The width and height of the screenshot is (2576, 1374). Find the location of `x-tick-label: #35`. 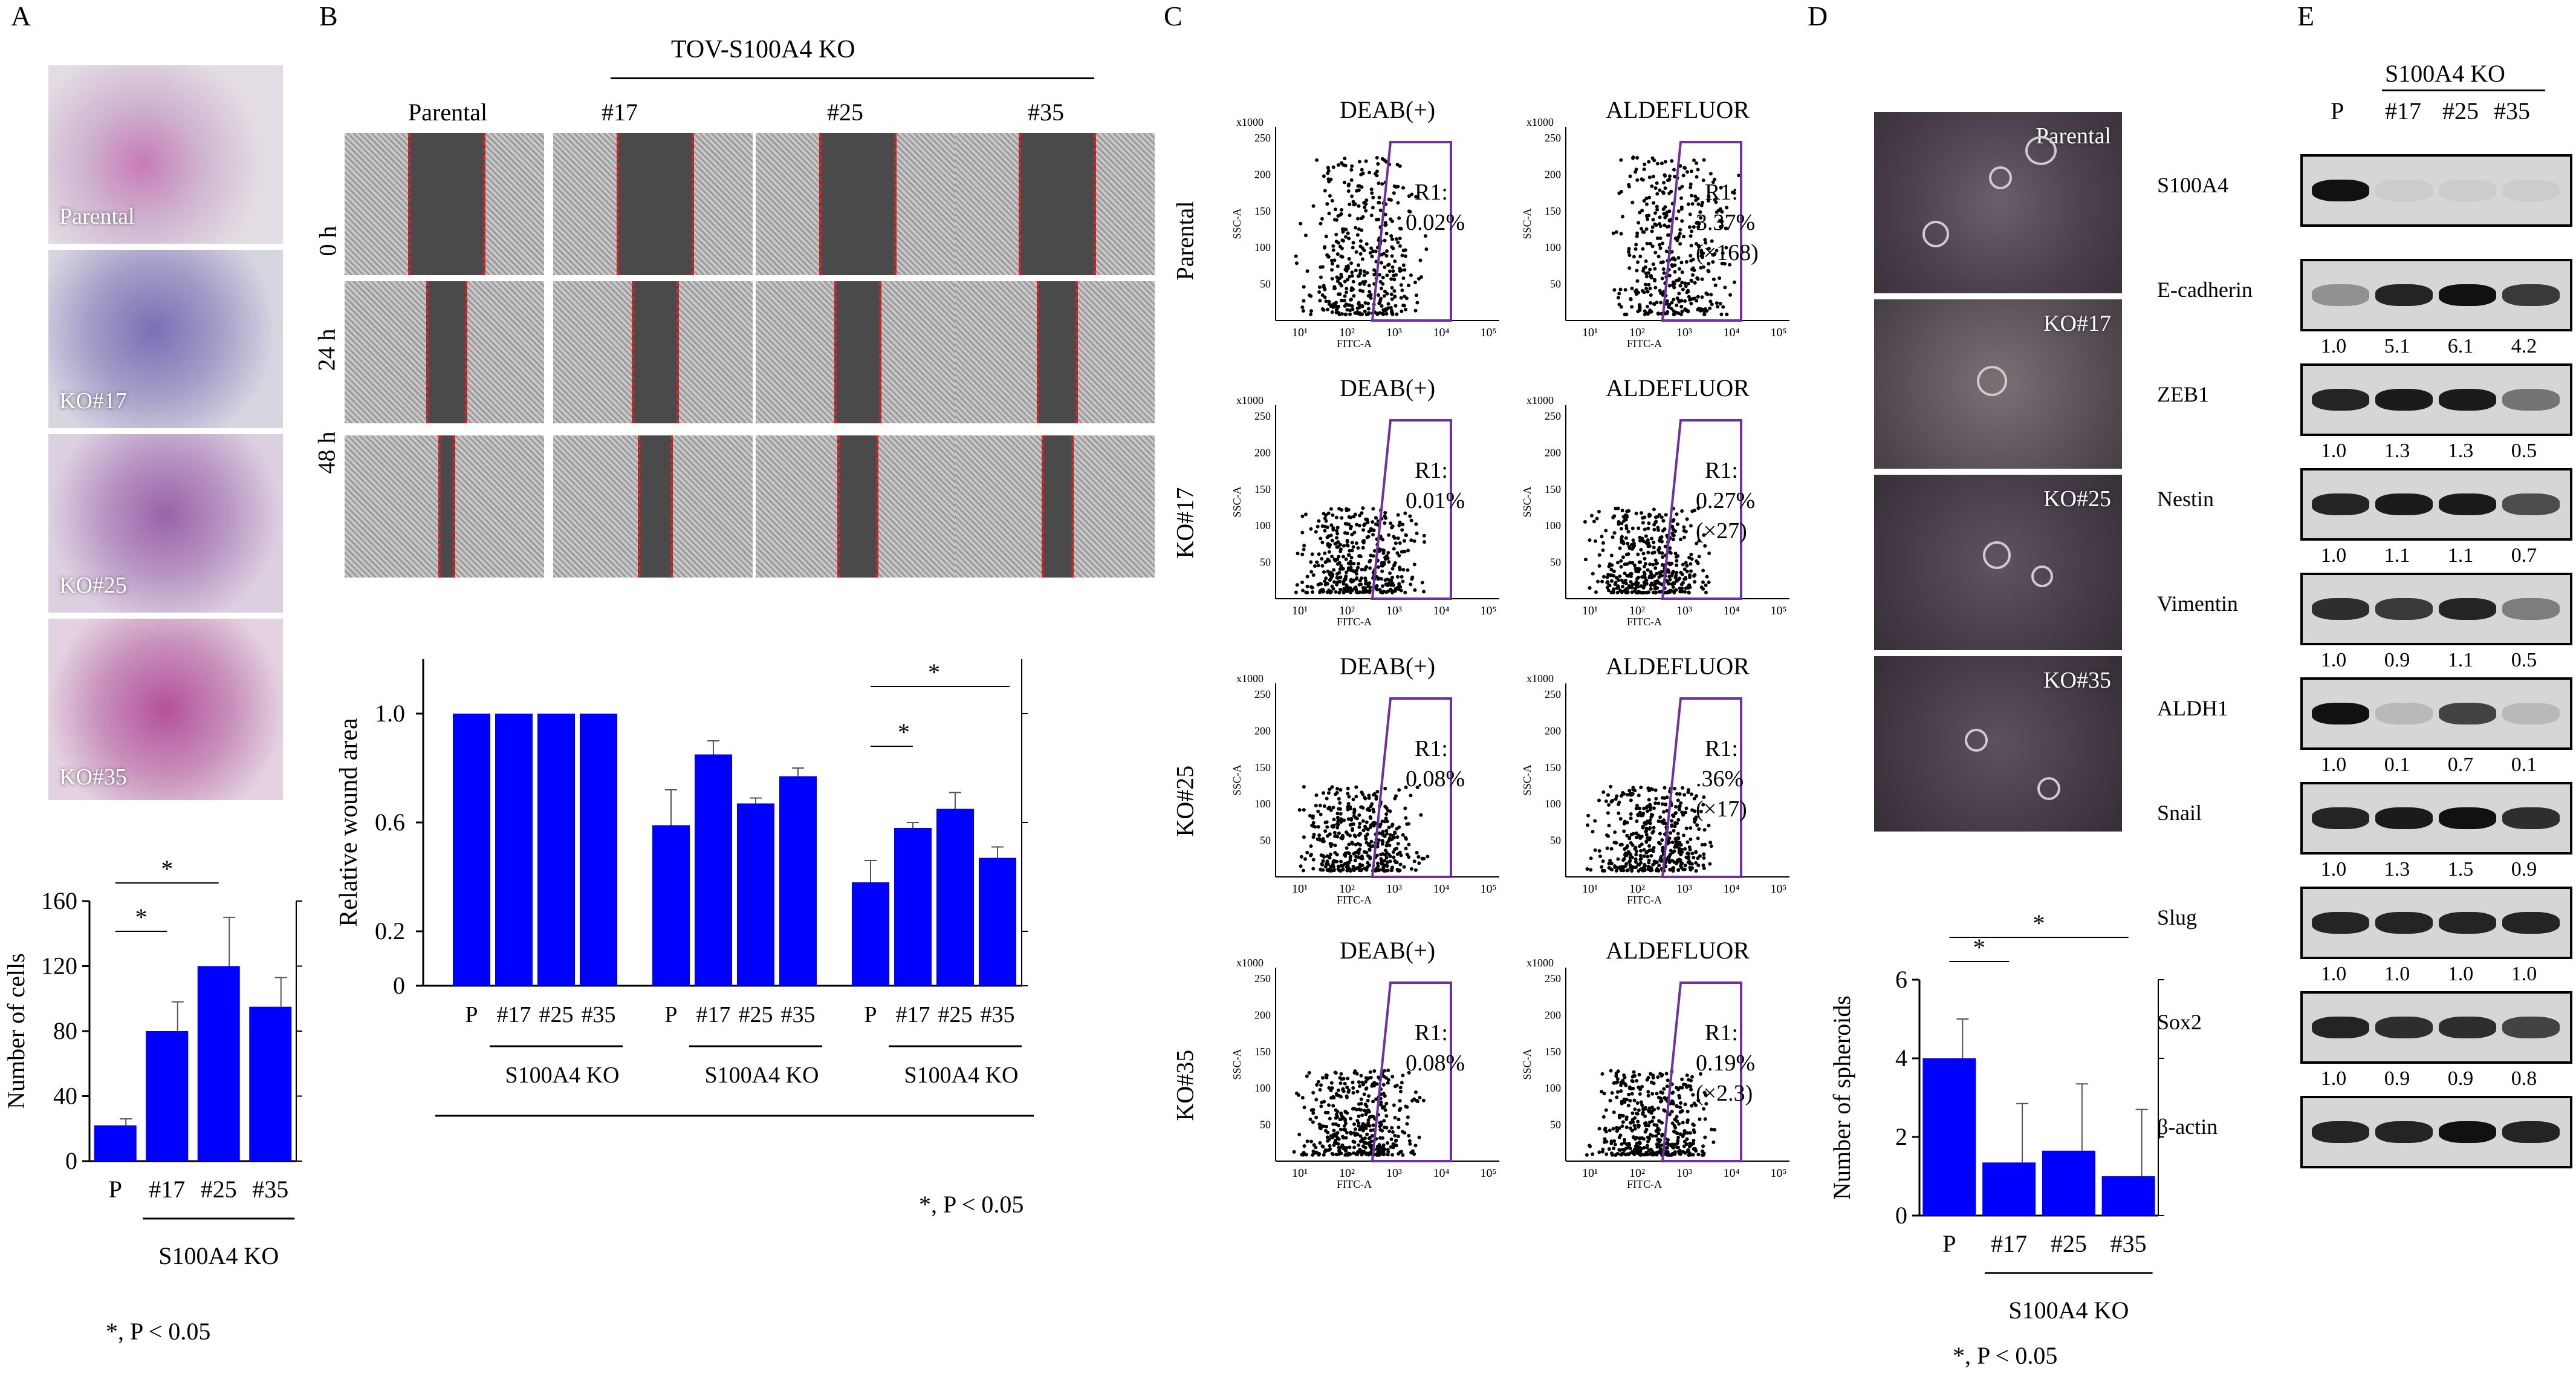

x-tick-label: #35 is located at coordinates (998, 1015).